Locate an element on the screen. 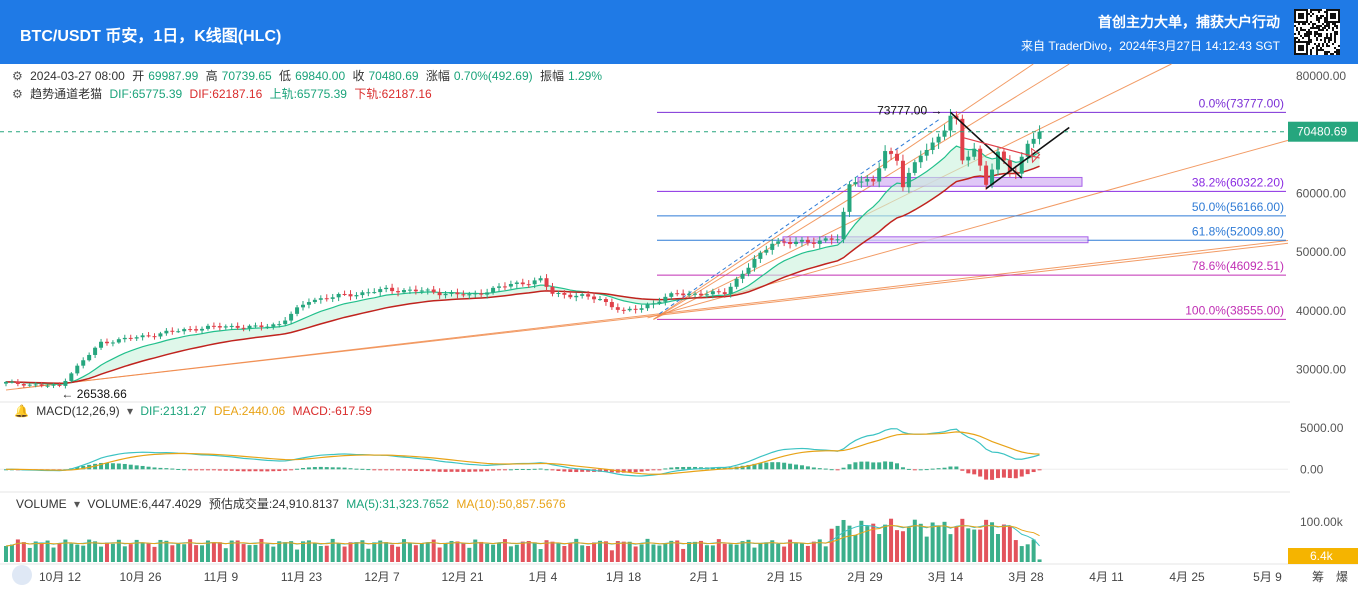 Image resolution: width=1358 pixels, height=590 pixels. x-axis-label: 12月 21 is located at coordinates (462, 577).